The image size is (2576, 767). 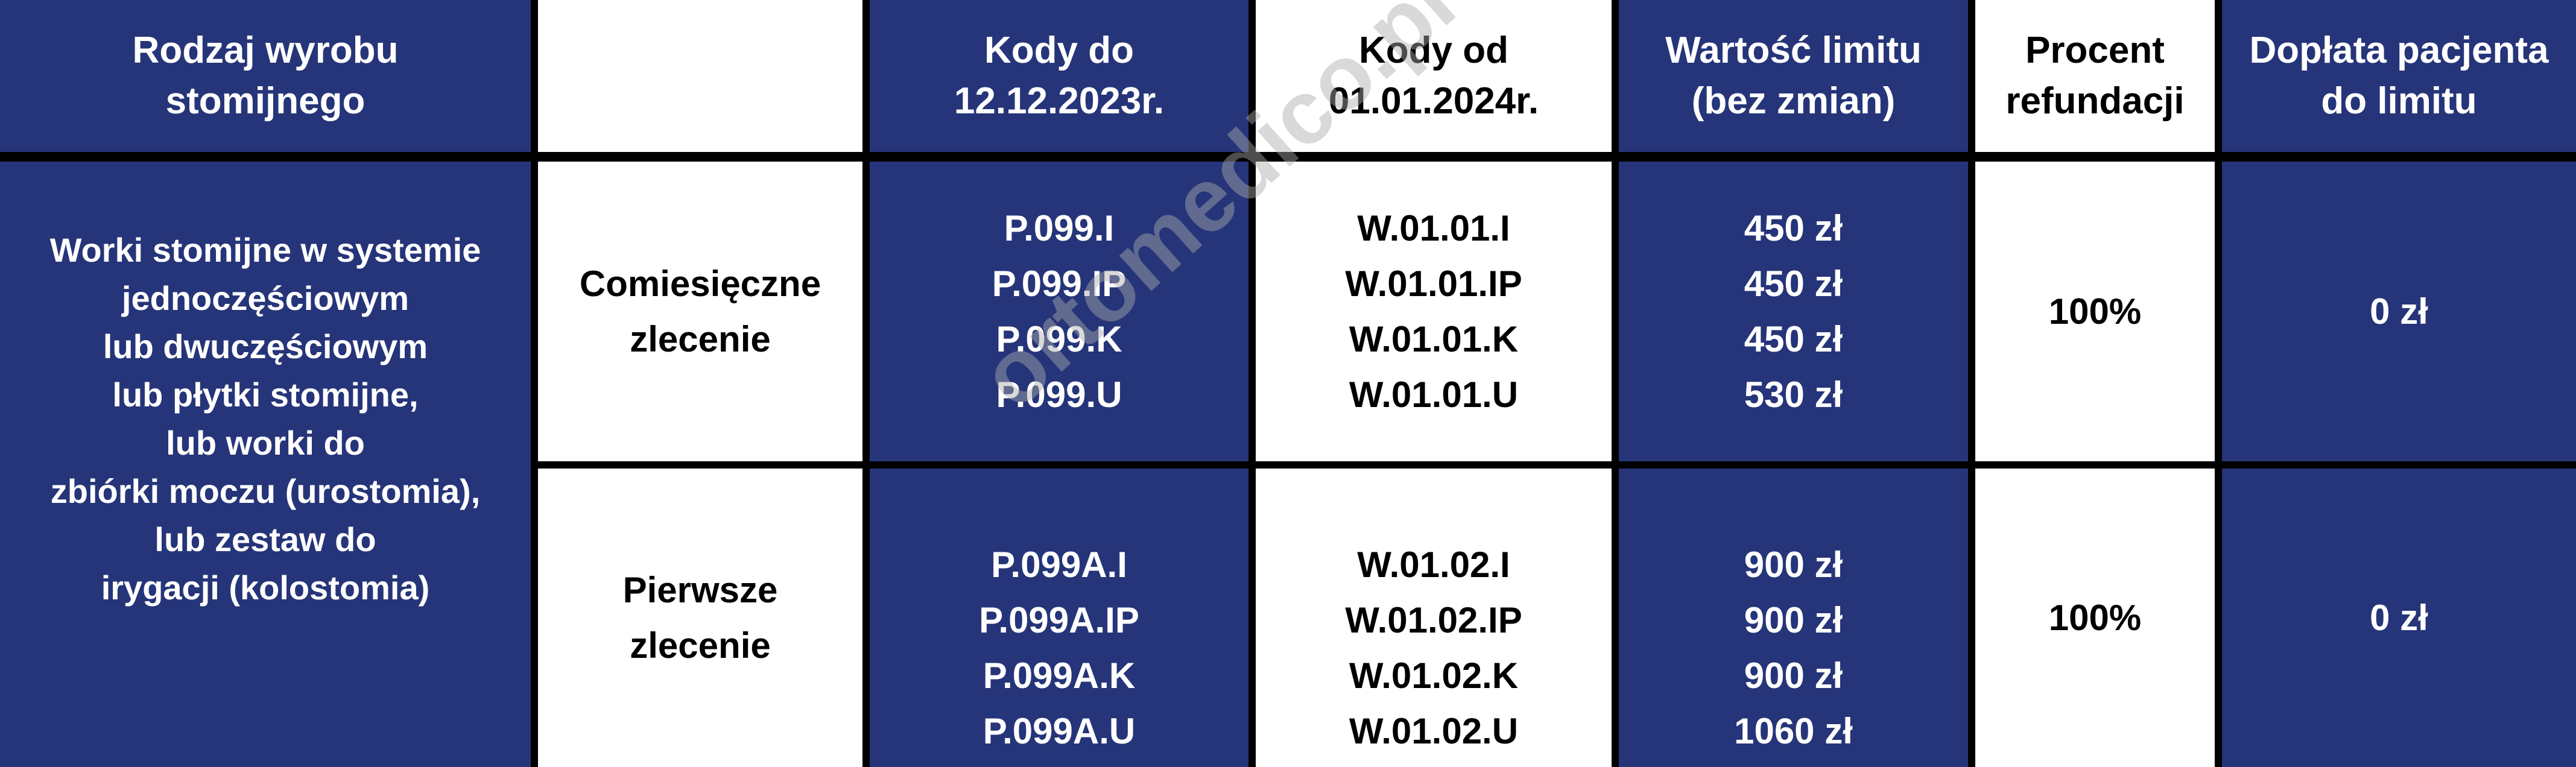 I want to click on order-type-text: Comiesięczne, so click(x=700, y=283).